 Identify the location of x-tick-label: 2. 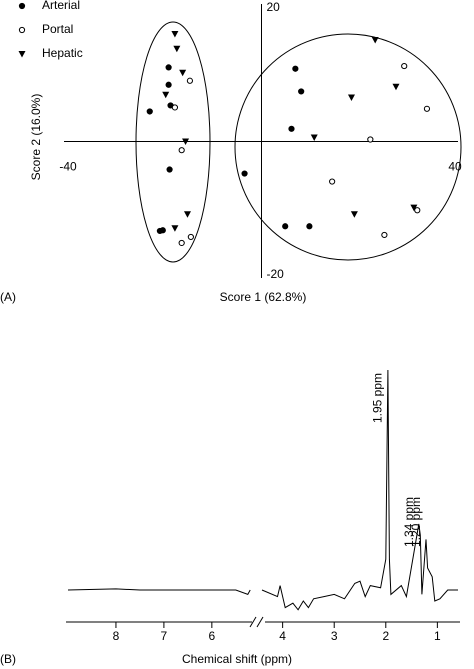
(385, 636).